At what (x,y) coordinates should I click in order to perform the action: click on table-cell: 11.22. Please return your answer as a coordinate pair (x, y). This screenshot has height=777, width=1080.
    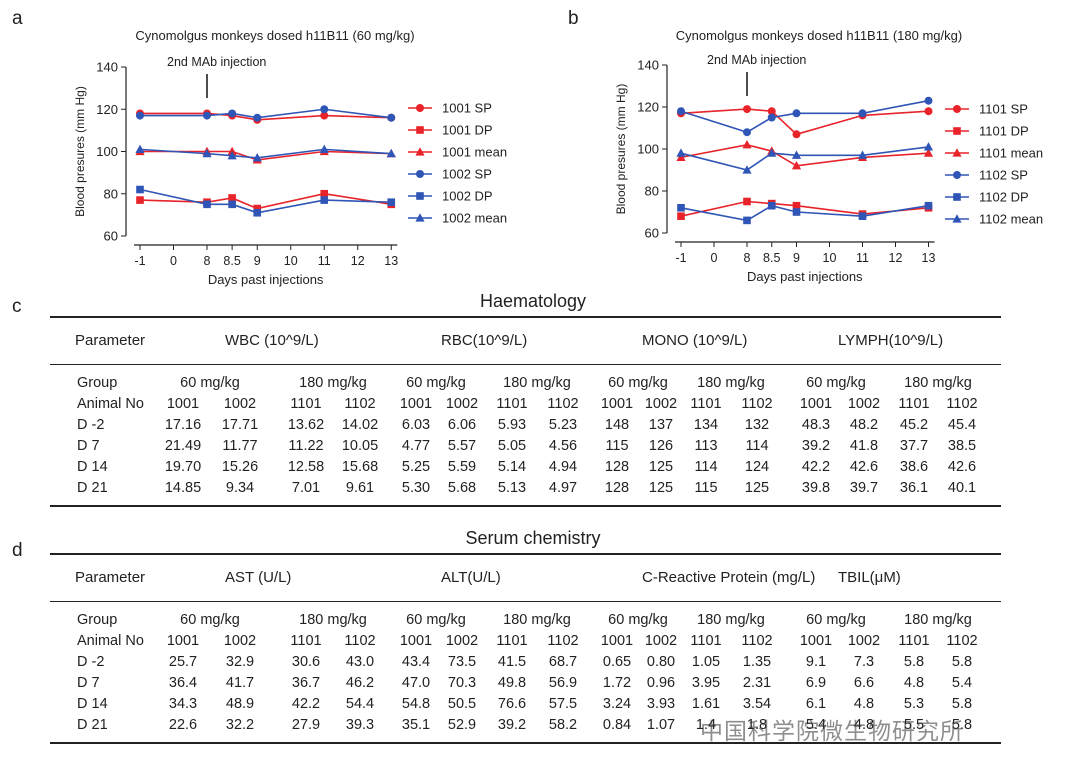
    Looking at the image, I should click on (306, 446).